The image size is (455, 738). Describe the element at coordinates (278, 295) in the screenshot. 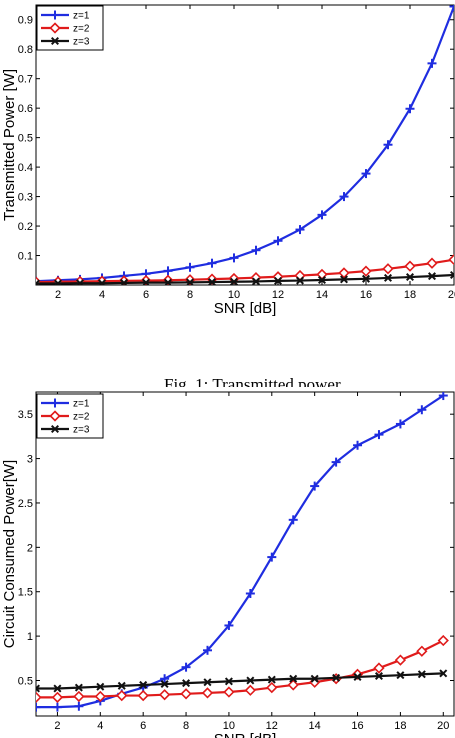

I see `x-tick-label: 12` at that location.